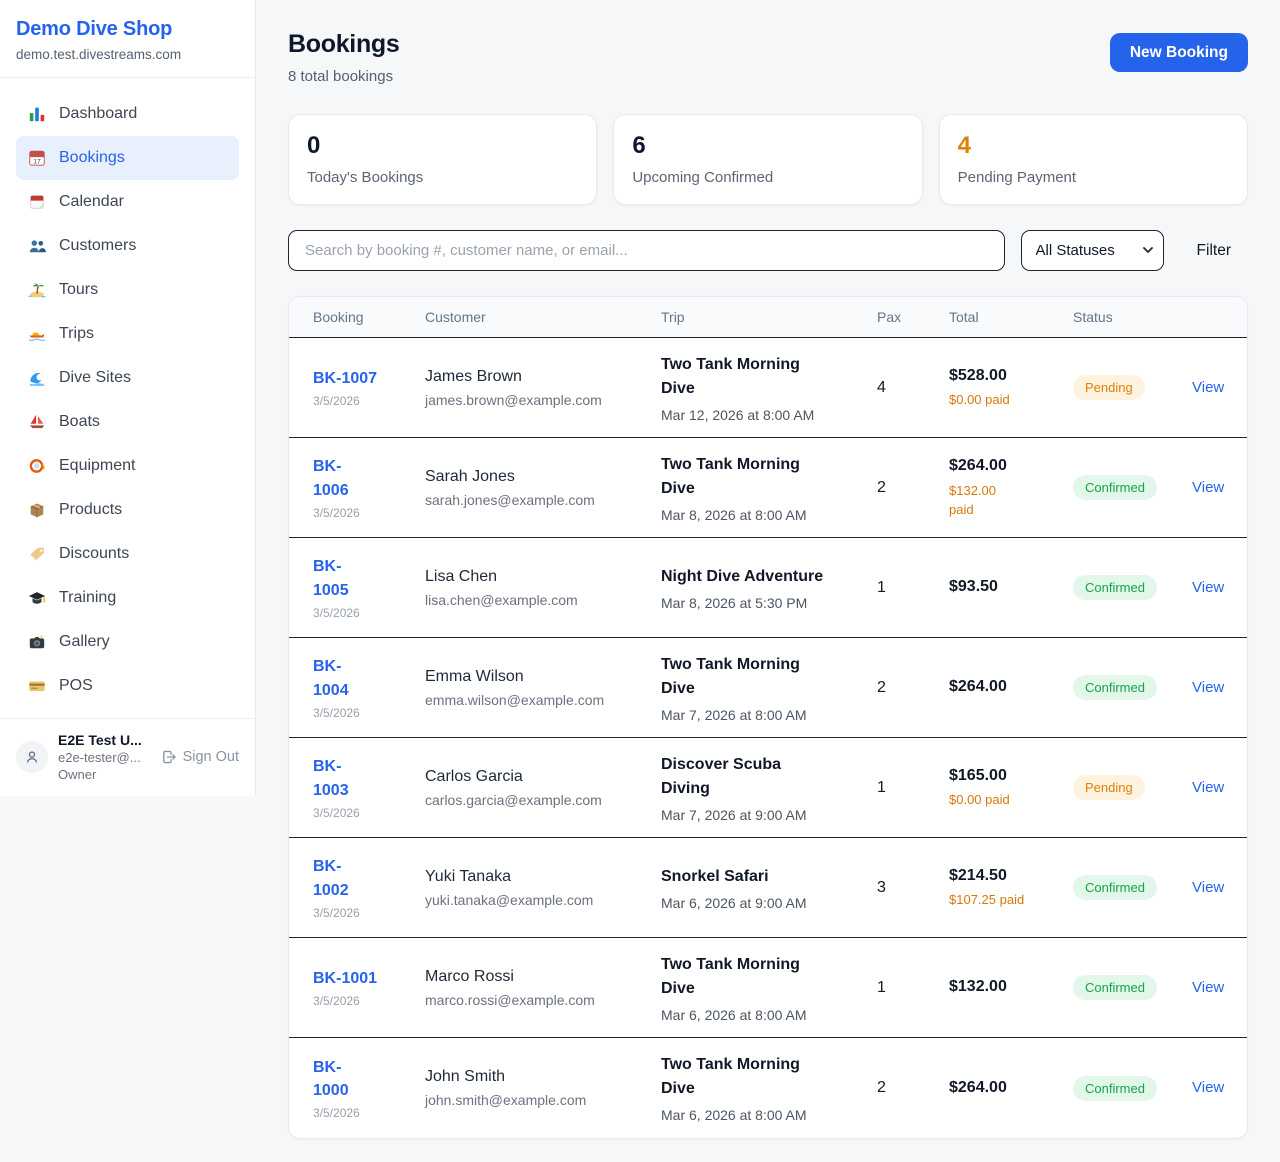 This screenshot has height=1162, width=1280. Describe the element at coordinates (639, 145) in the screenshot. I see `stat-value: 6` at that location.